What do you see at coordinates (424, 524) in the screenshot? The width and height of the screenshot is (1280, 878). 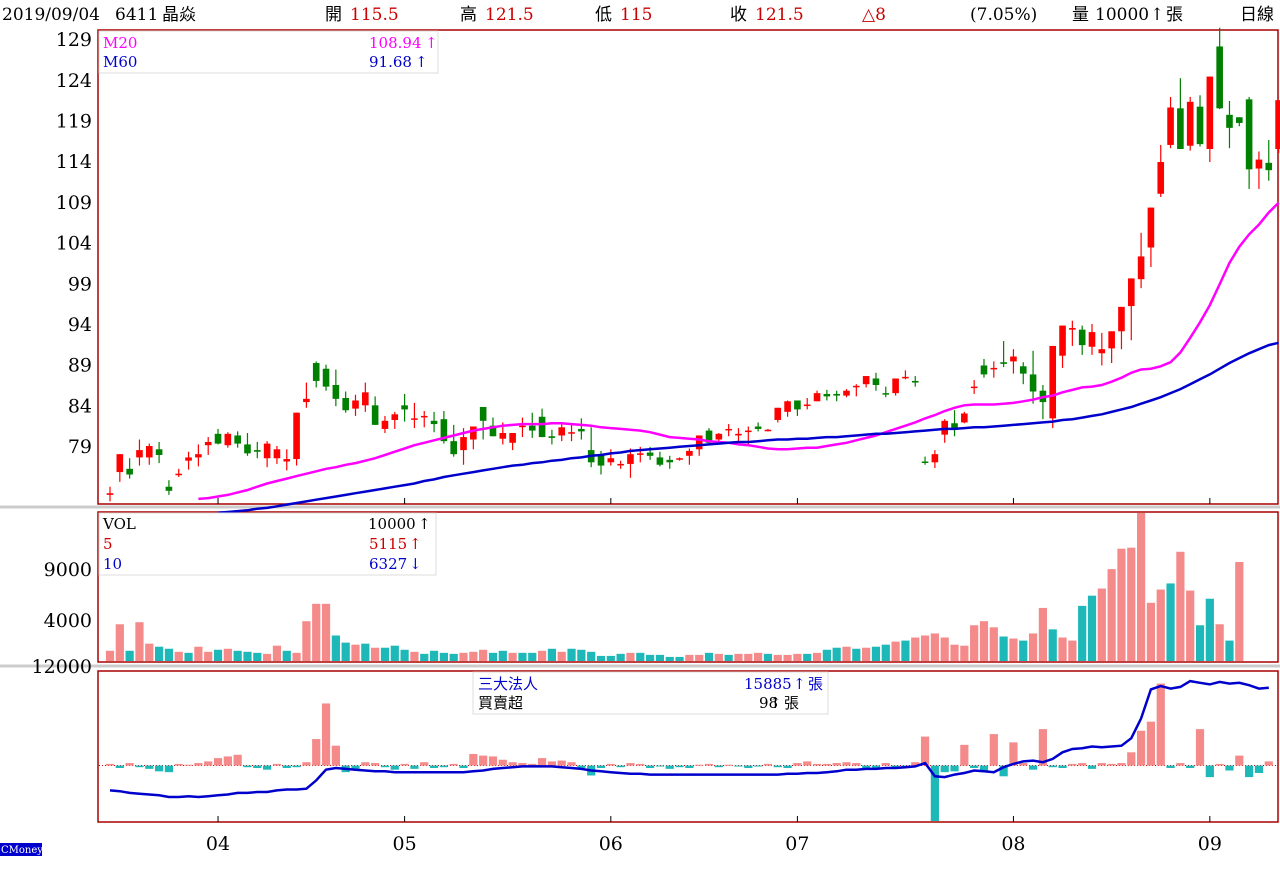 I see `vol-arrow-icon: ↑` at bounding box center [424, 524].